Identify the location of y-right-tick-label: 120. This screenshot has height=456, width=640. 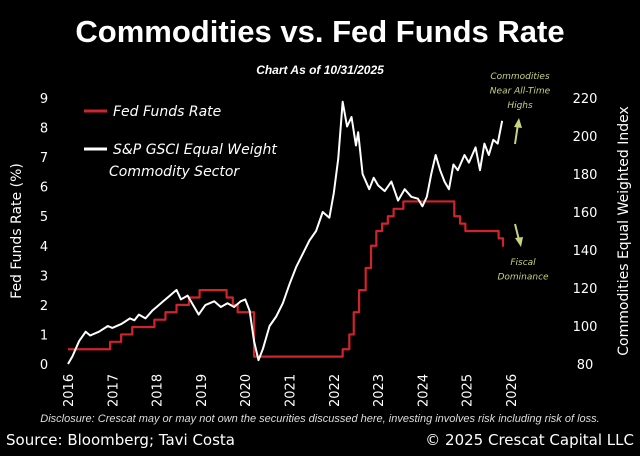
(585, 289).